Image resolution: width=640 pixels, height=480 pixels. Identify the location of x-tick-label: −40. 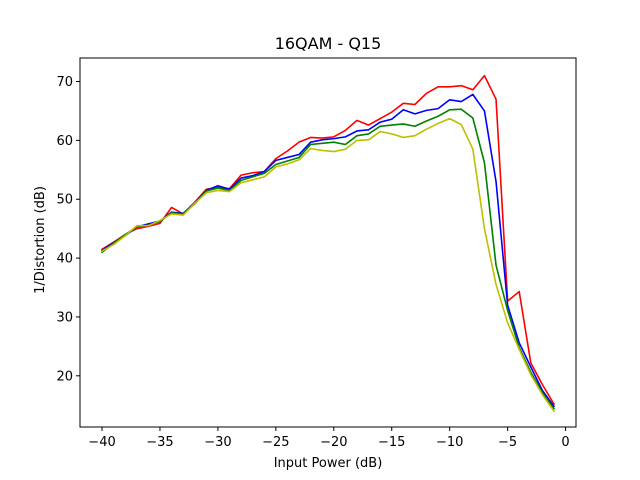
(101, 442).